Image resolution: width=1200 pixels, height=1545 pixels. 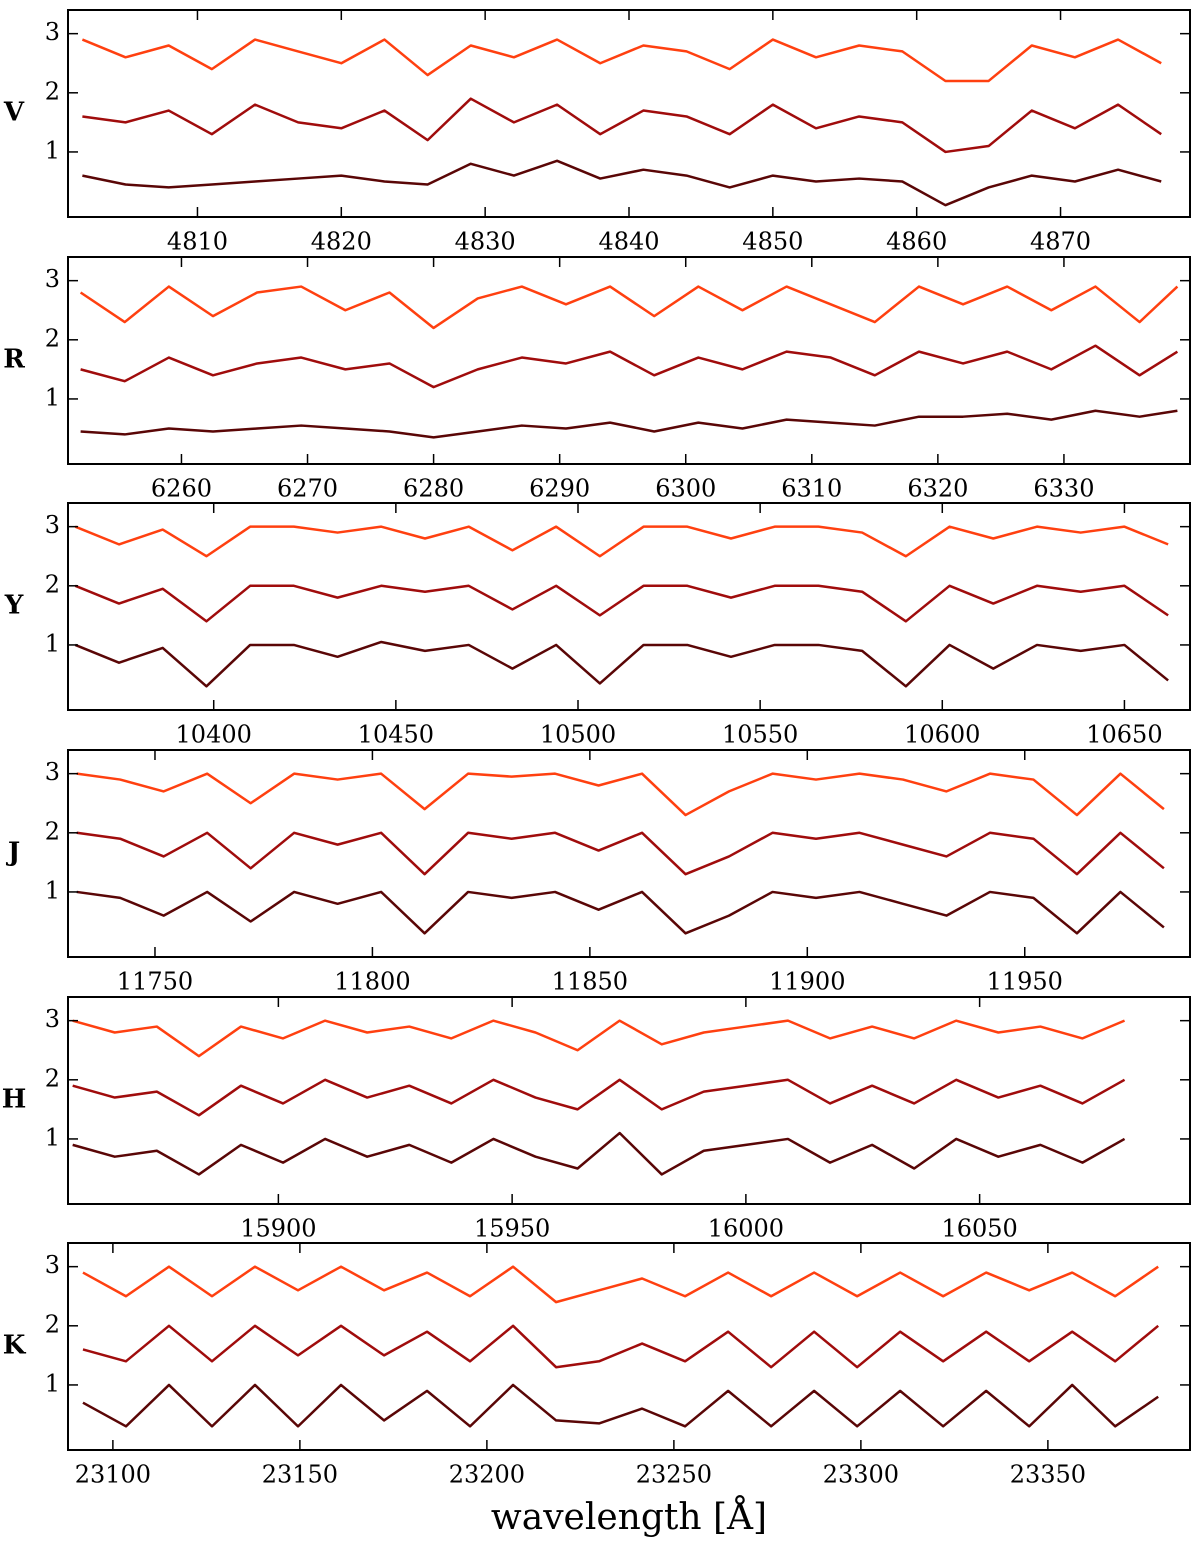 I want to click on band-label: R, so click(x=14, y=360).